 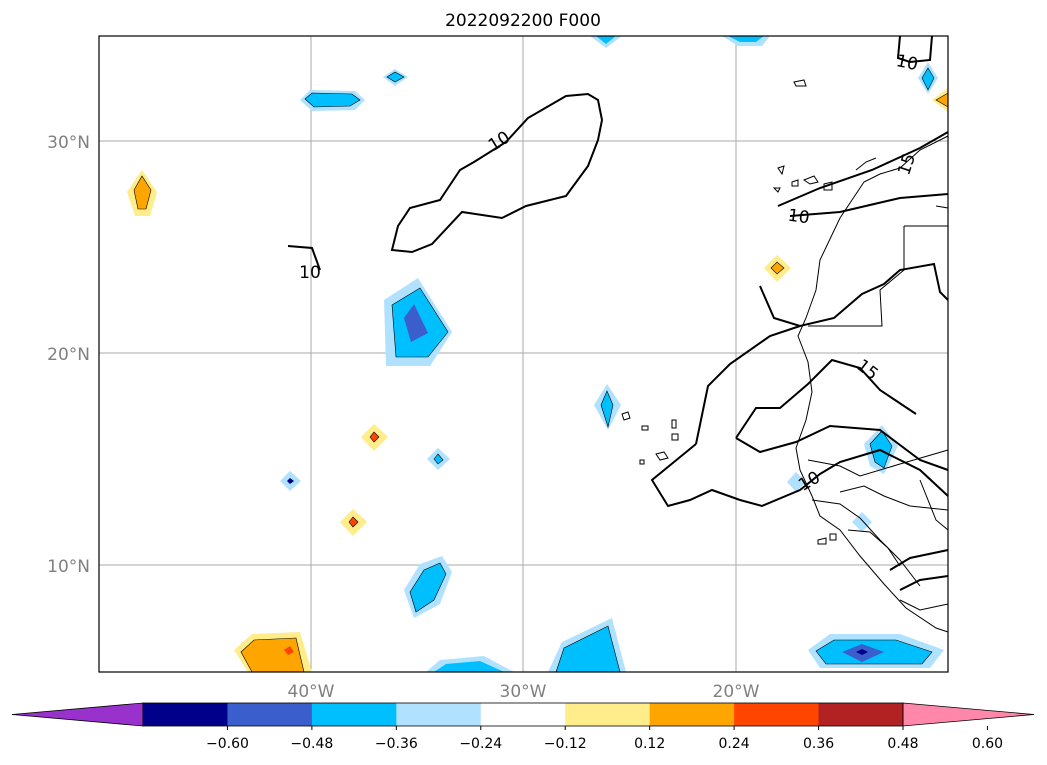 What do you see at coordinates (311, 692) in the screenshot?
I see `lon-label-40w: 40°W` at bounding box center [311, 692].